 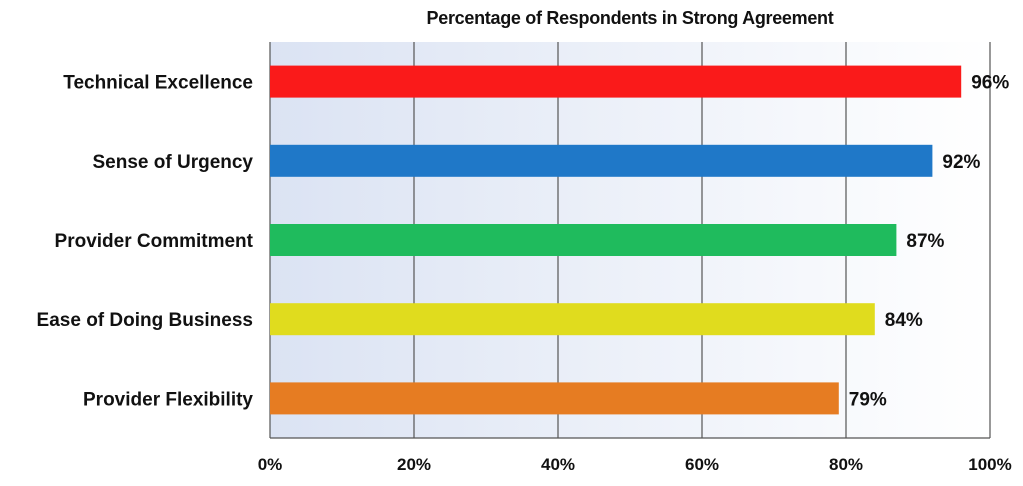 What do you see at coordinates (558, 464) in the screenshot?
I see `x-tick-label: 40%` at bounding box center [558, 464].